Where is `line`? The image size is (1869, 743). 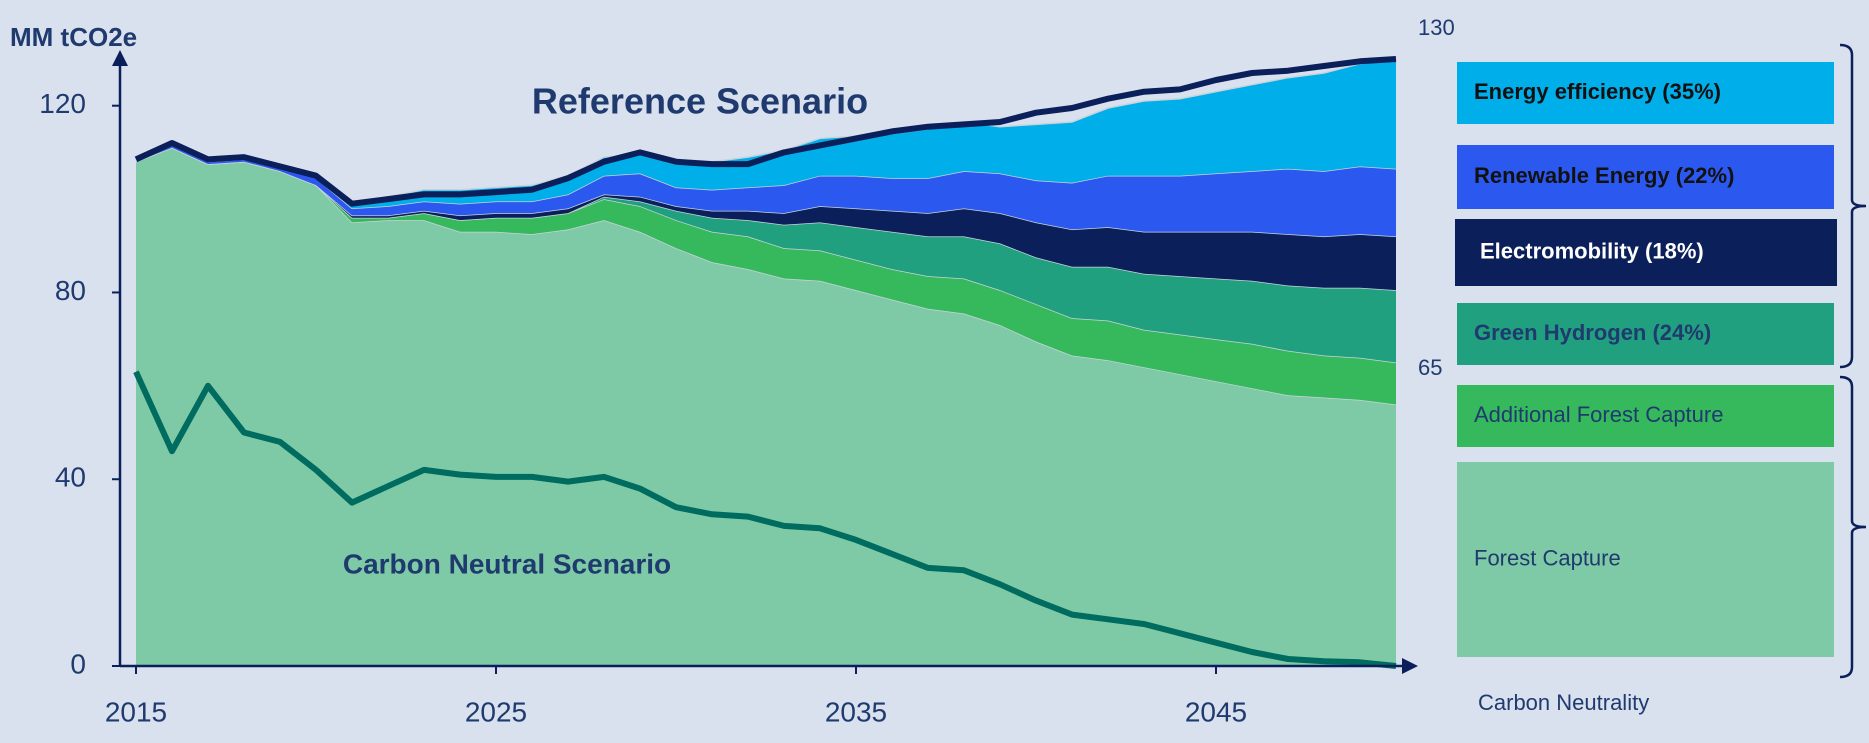 line is located at coordinates (765, 131).